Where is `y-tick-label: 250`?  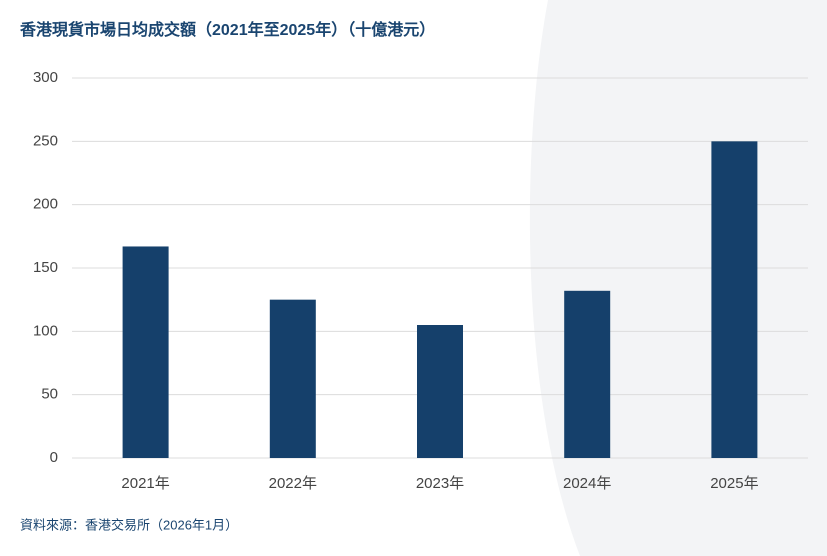 y-tick-label: 250 is located at coordinates (45, 140).